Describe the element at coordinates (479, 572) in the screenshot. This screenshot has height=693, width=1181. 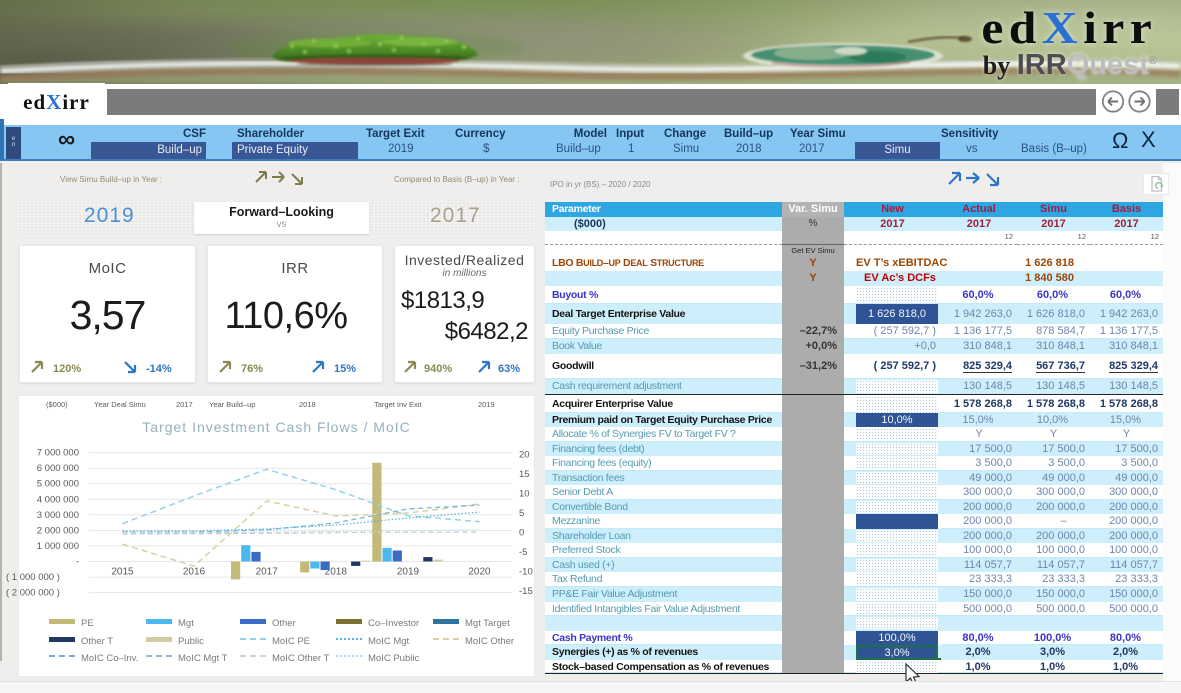
I see `svg-text: 2020` at that location.